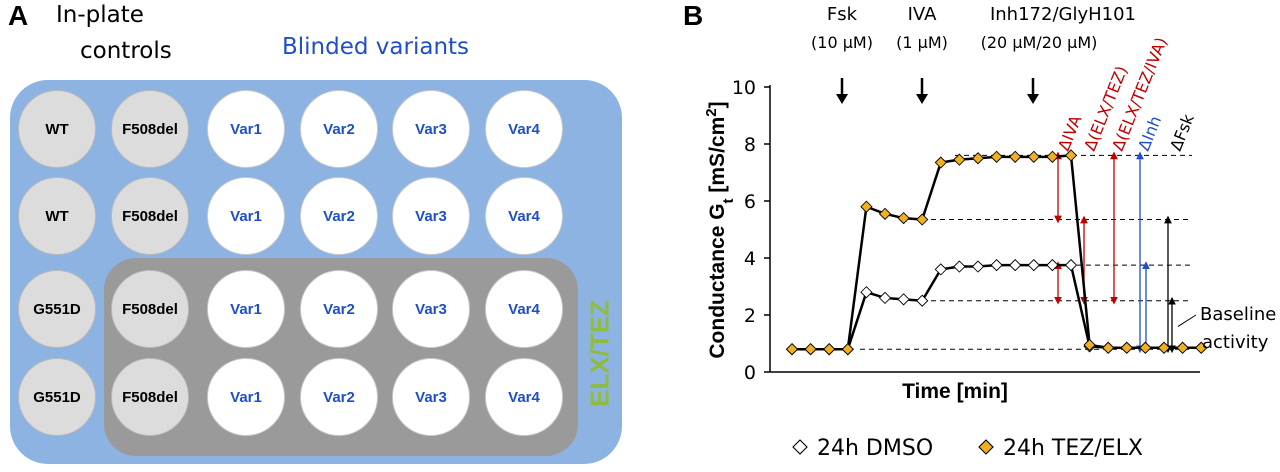 Image resolution: width=1280 pixels, height=472 pixels. Describe the element at coordinates (986, 447) in the screenshot. I see `legend-marker-tez-elx` at that location.